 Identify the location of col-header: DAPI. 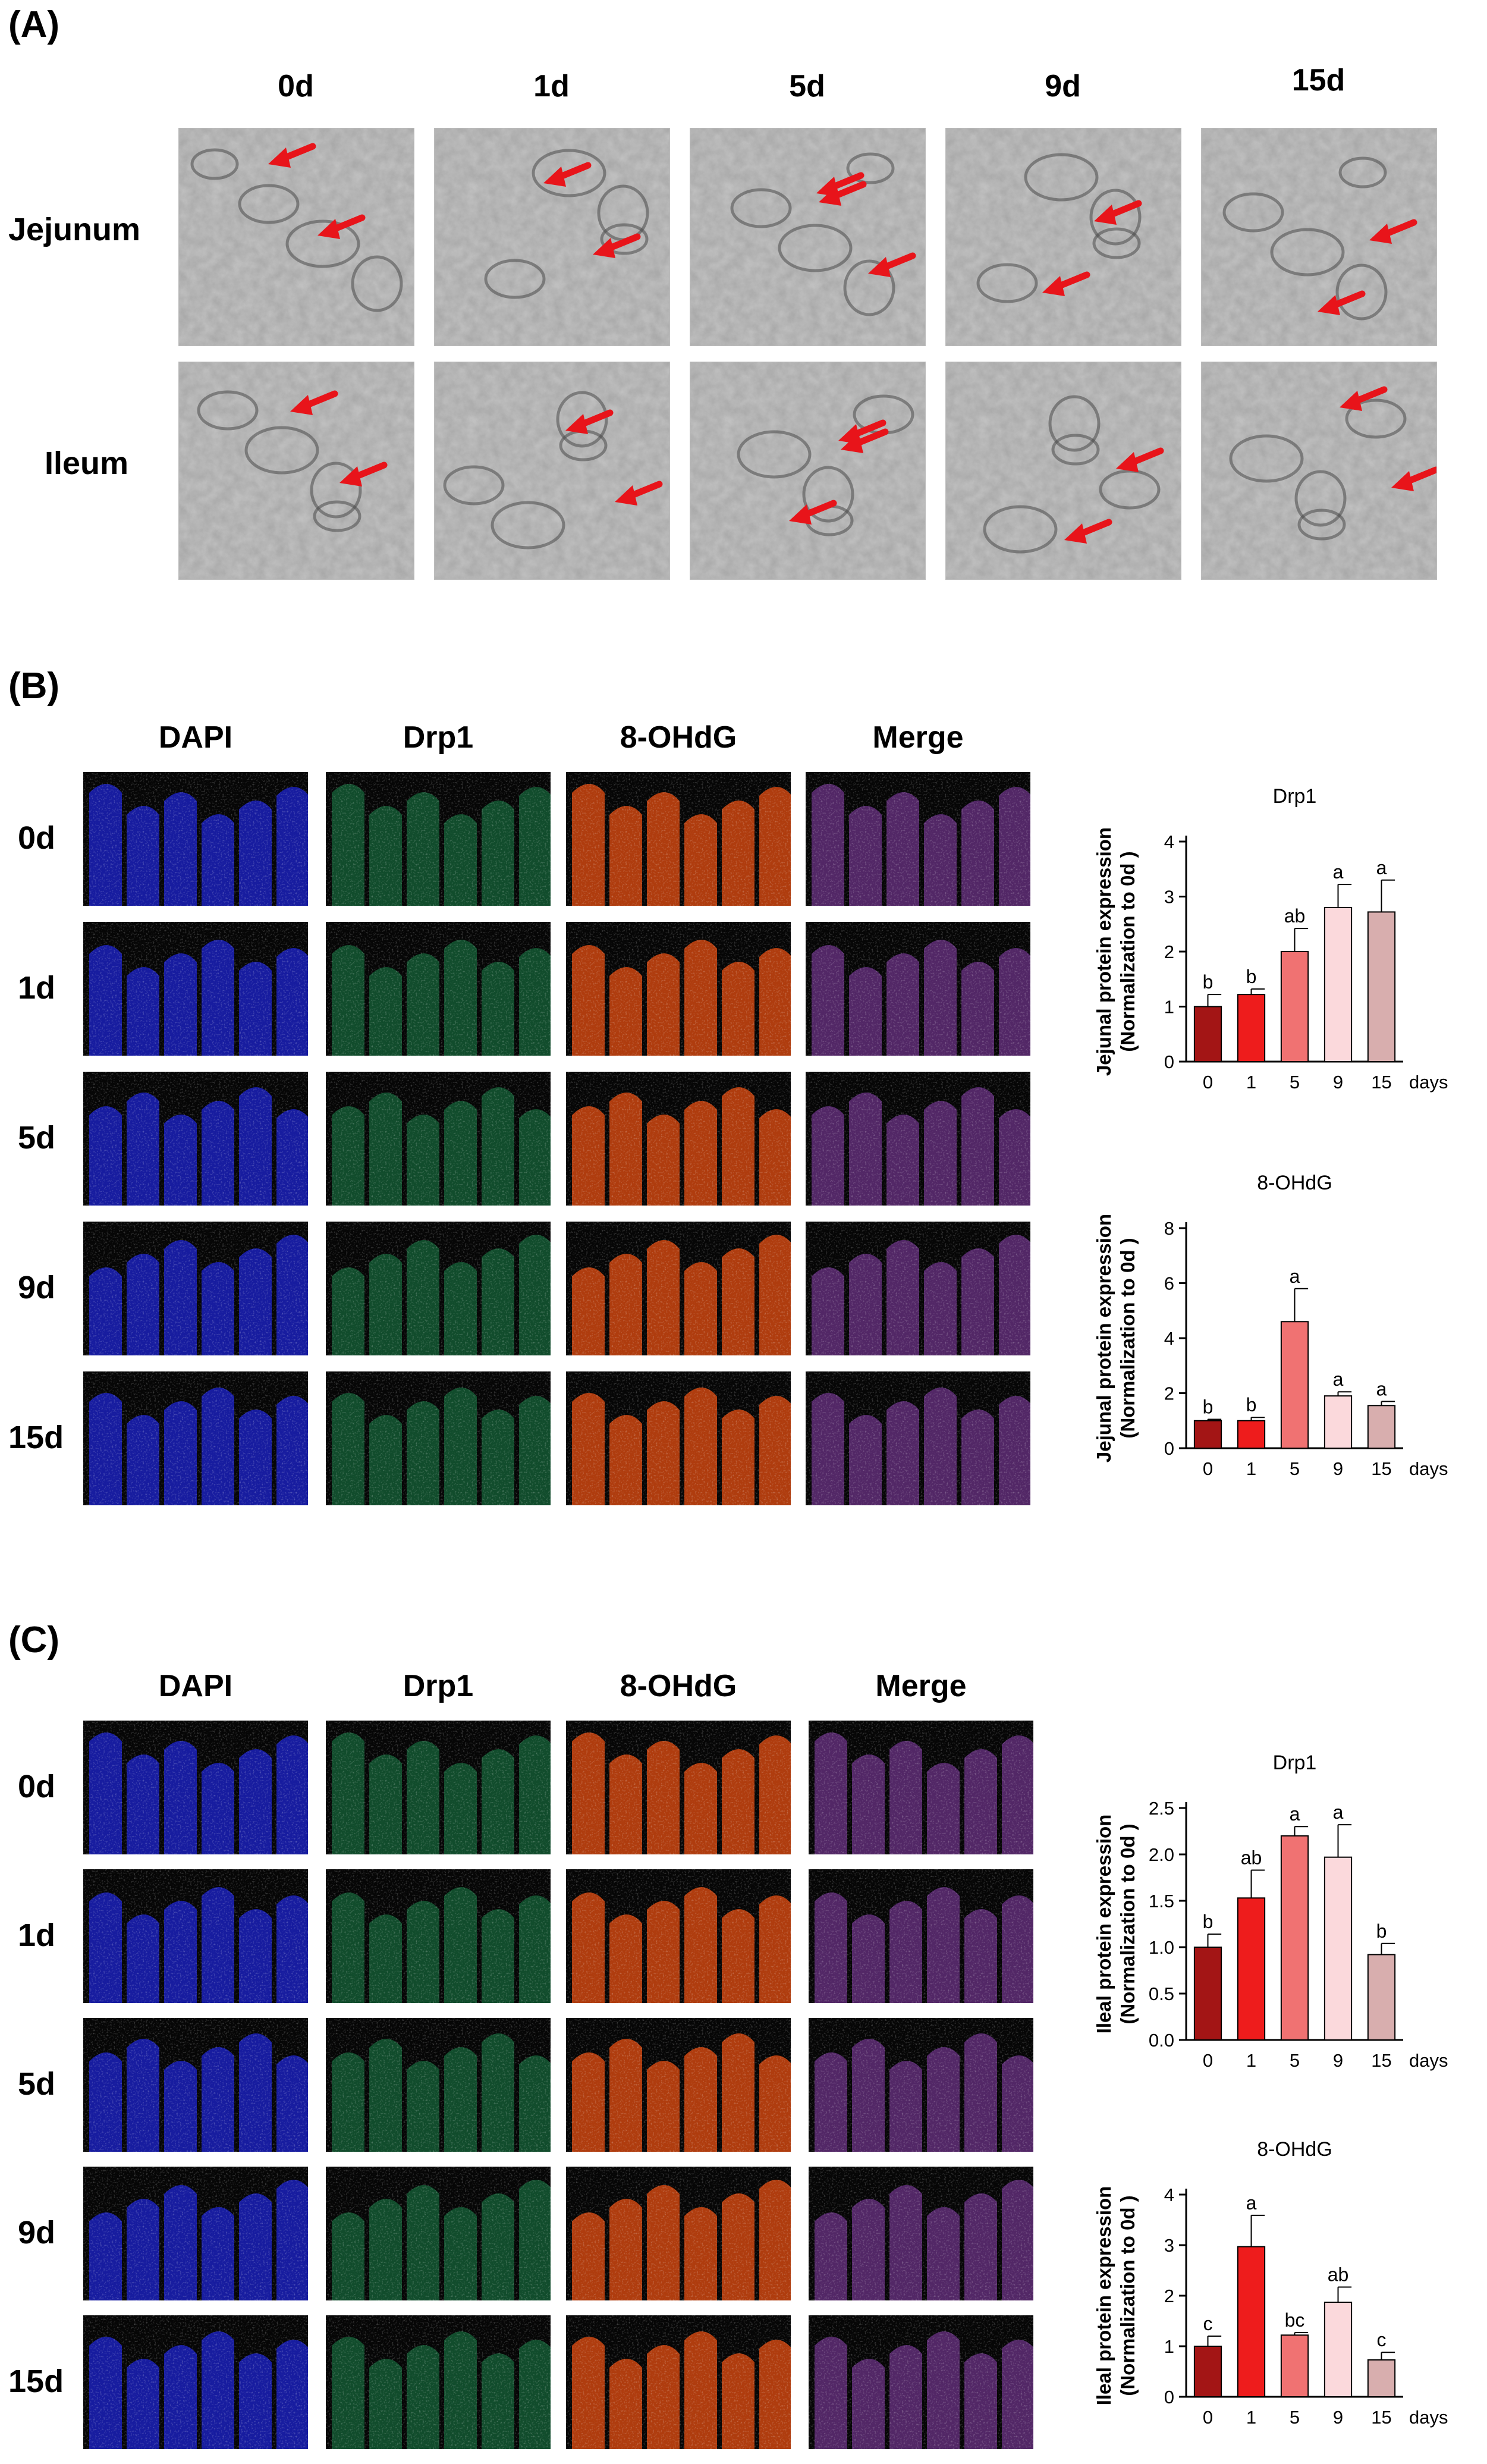
(195, 737).